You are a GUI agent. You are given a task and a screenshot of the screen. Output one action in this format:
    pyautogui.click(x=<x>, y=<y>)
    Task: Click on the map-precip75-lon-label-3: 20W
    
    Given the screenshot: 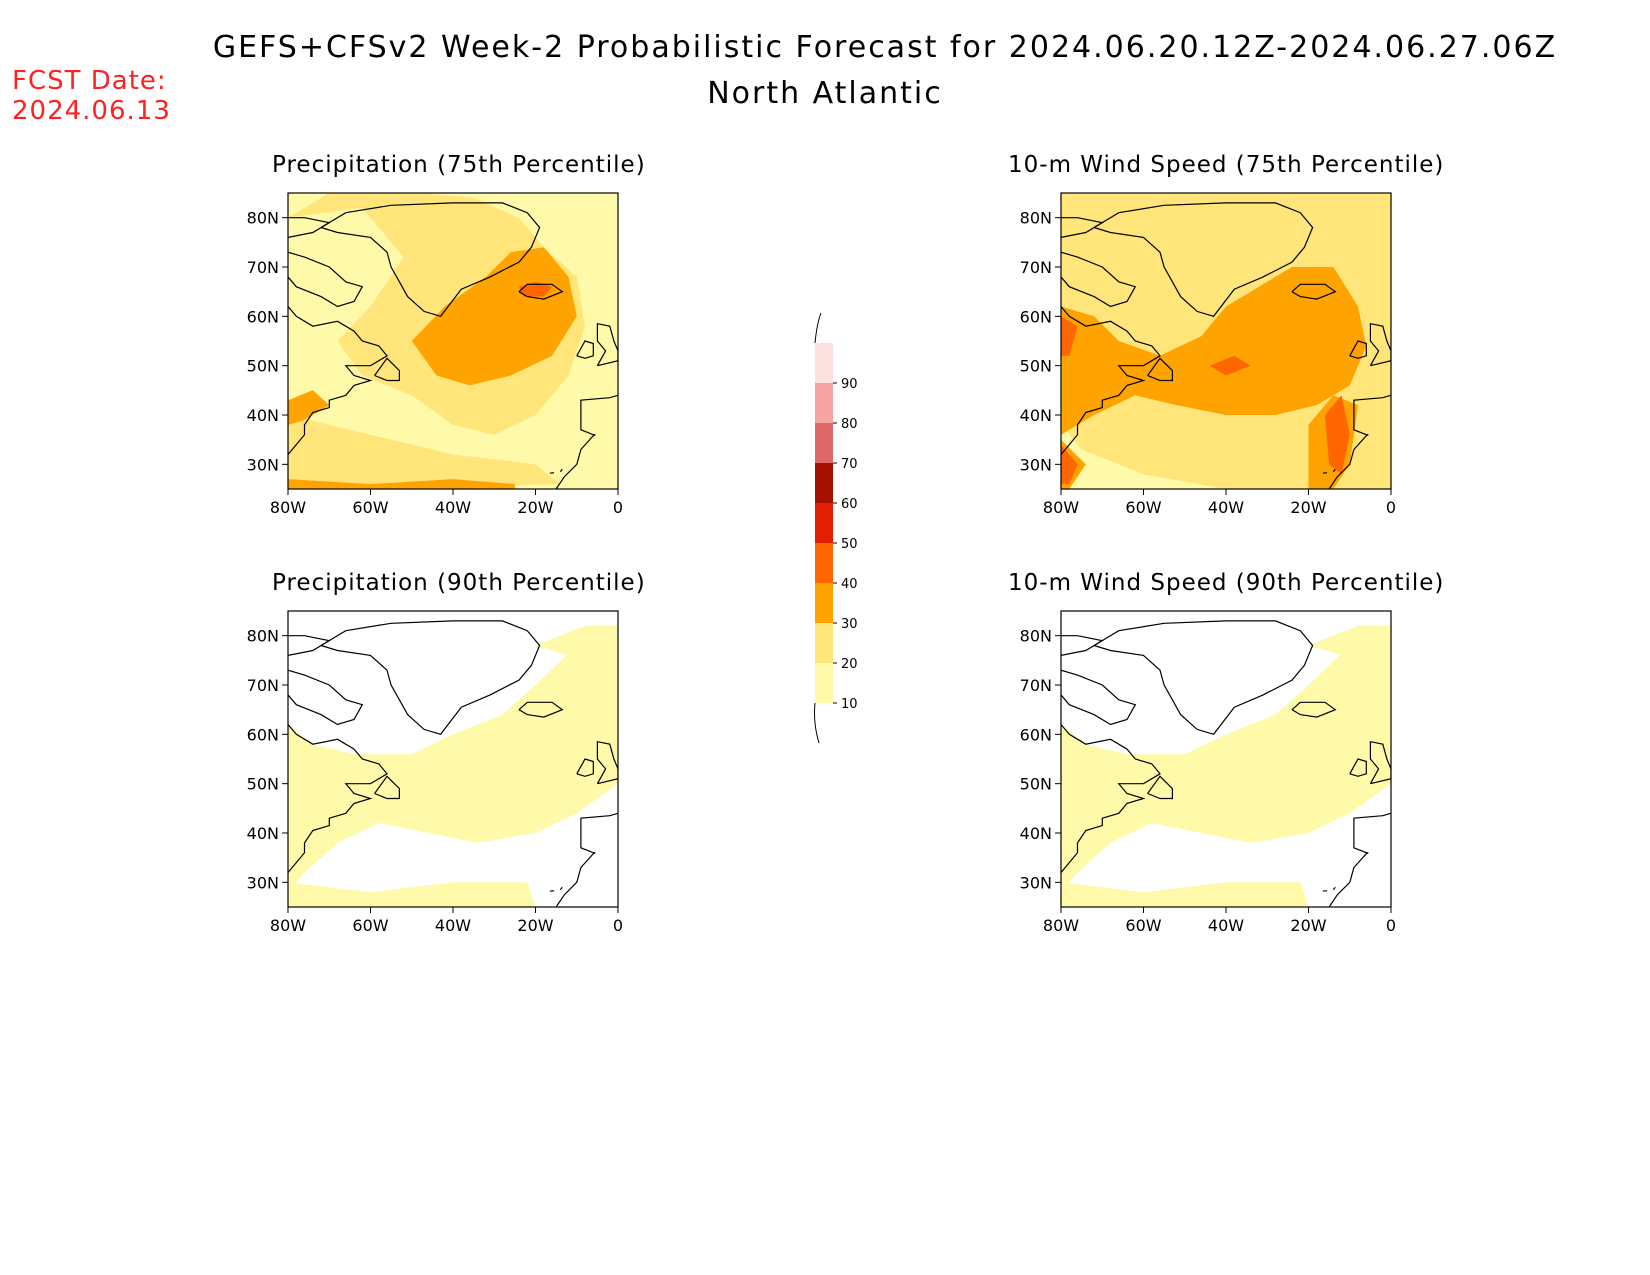 What is the action you would take?
    pyautogui.click(x=535, y=507)
    